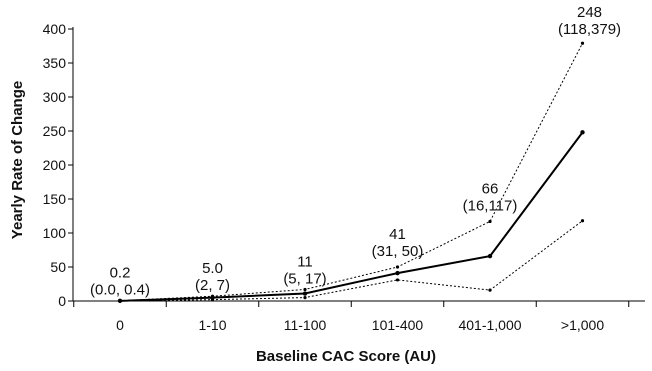 Image resolution: width=652 pixels, height=371 pixels. I want to click on y-tick-label: 250, so click(55, 131).